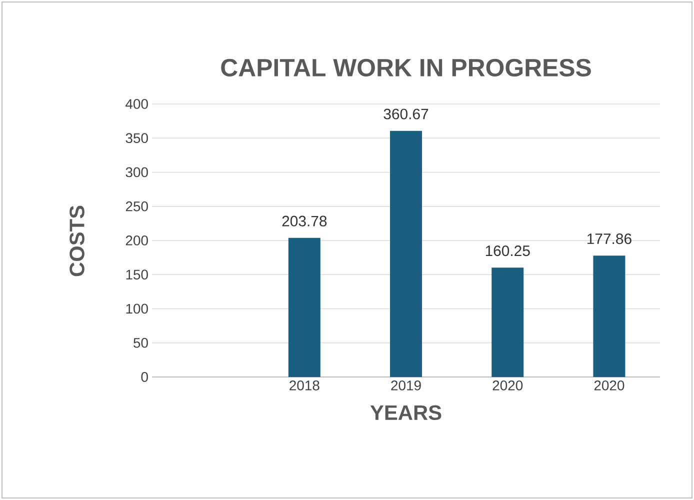  Describe the element at coordinates (305, 385) in the screenshot. I see `x-tick-label: 2018` at that location.